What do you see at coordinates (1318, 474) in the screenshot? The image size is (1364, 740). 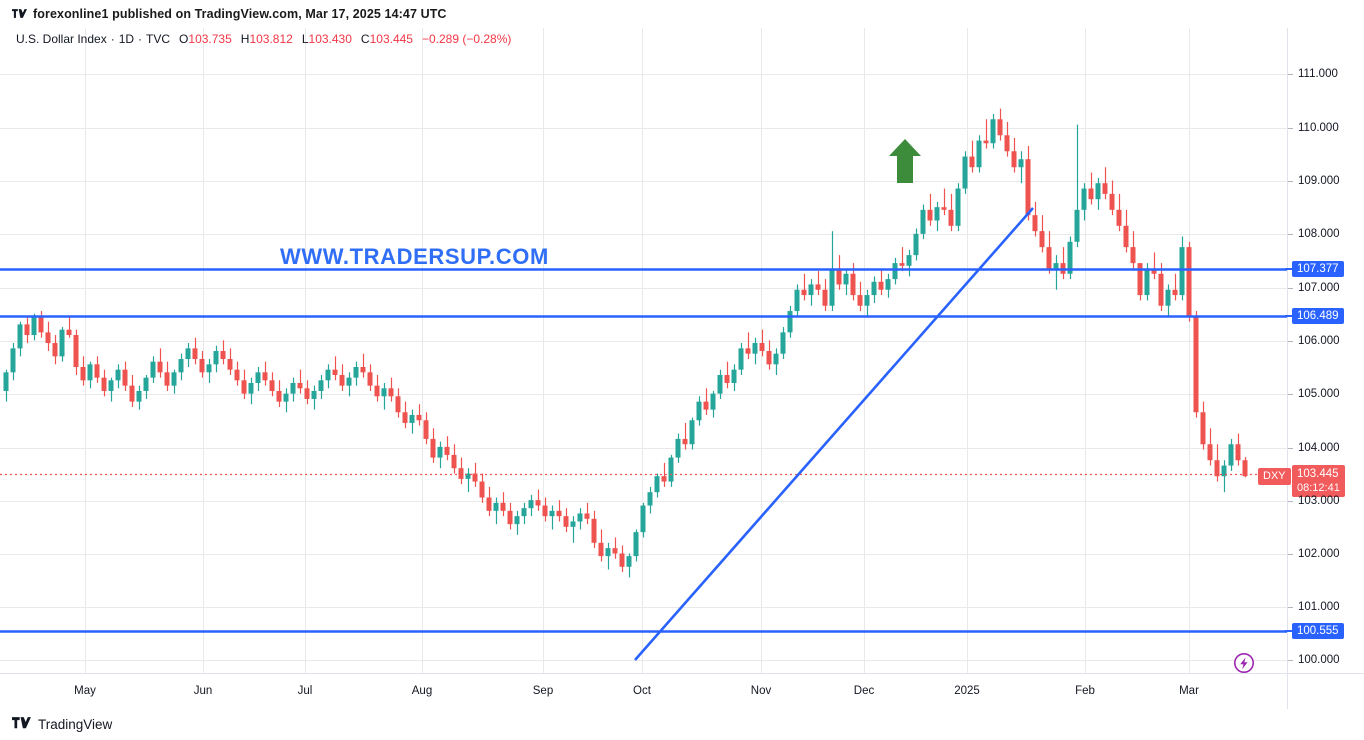 I see `last-price-value: 103.445` at bounding box center [1318, 474].